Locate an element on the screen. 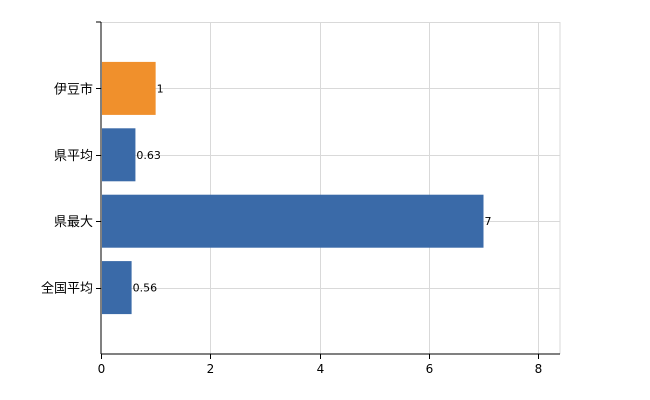  category-label: 全国平均 is located at coordinates (67, 289).